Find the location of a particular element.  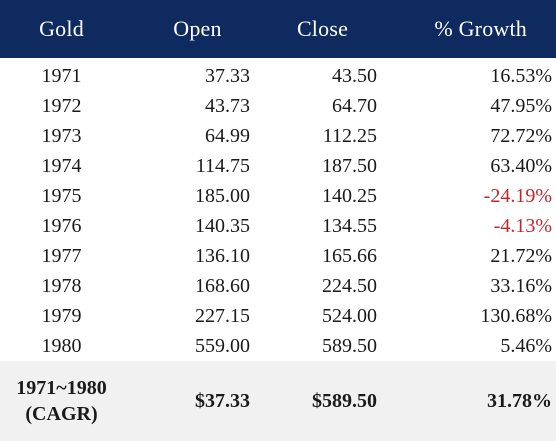

year-cell: 1974 is located at coordinates (61, 166).